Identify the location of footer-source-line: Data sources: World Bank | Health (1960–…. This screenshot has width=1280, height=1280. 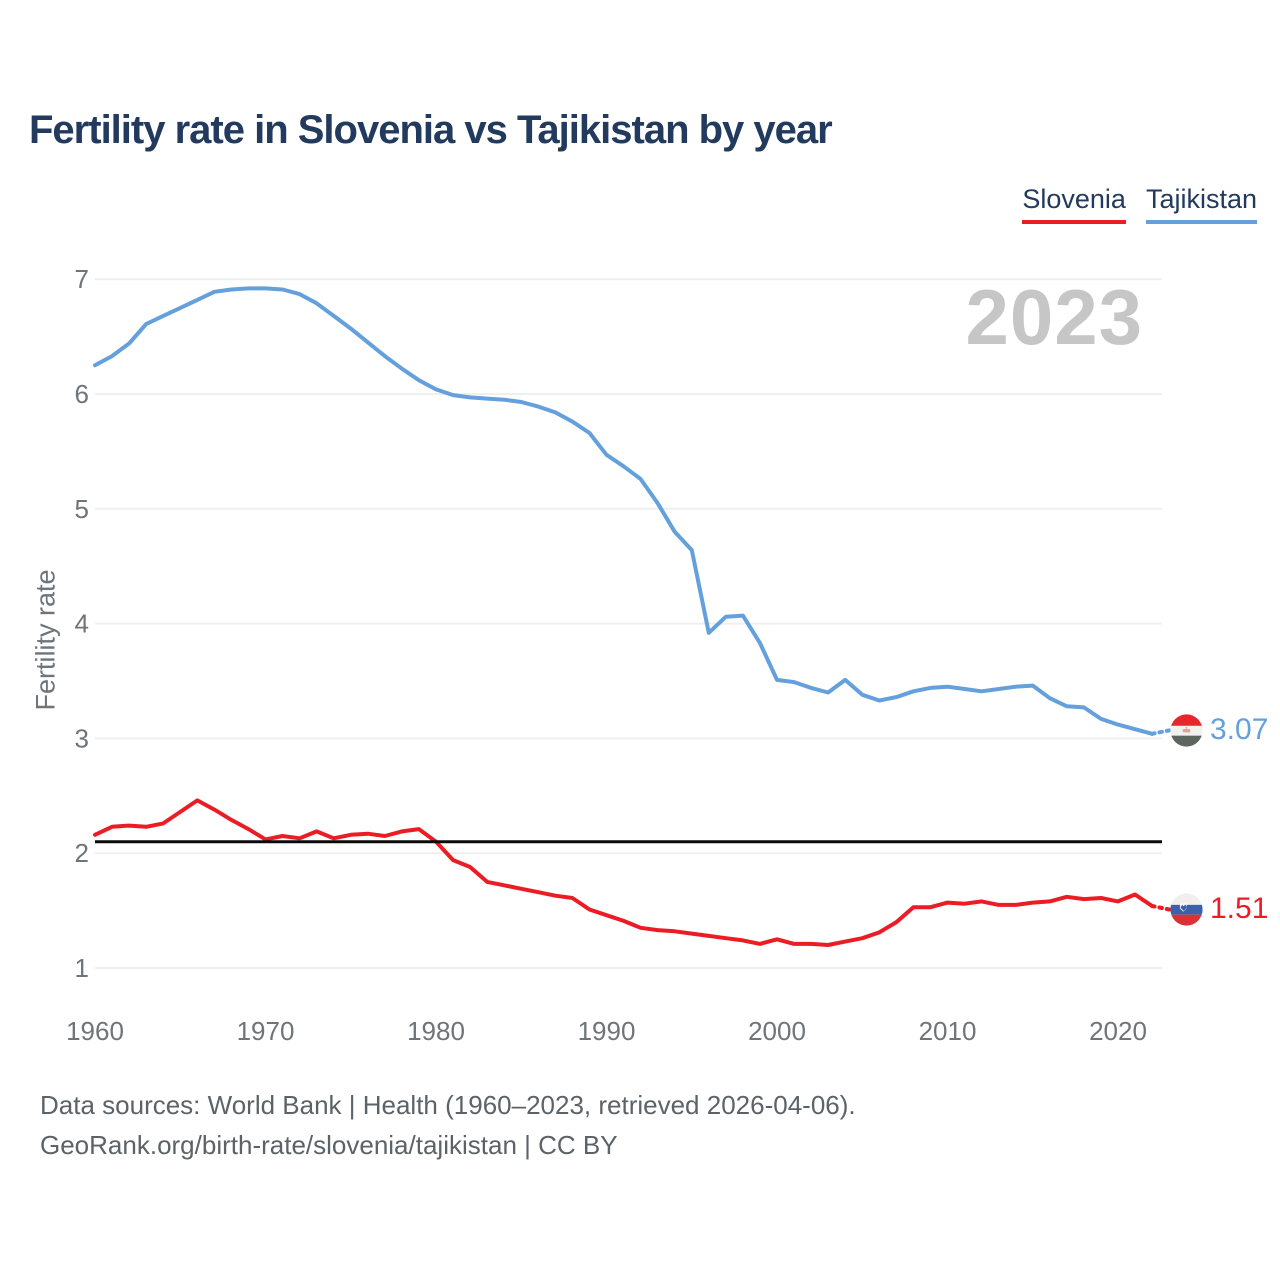
(448, 1105).